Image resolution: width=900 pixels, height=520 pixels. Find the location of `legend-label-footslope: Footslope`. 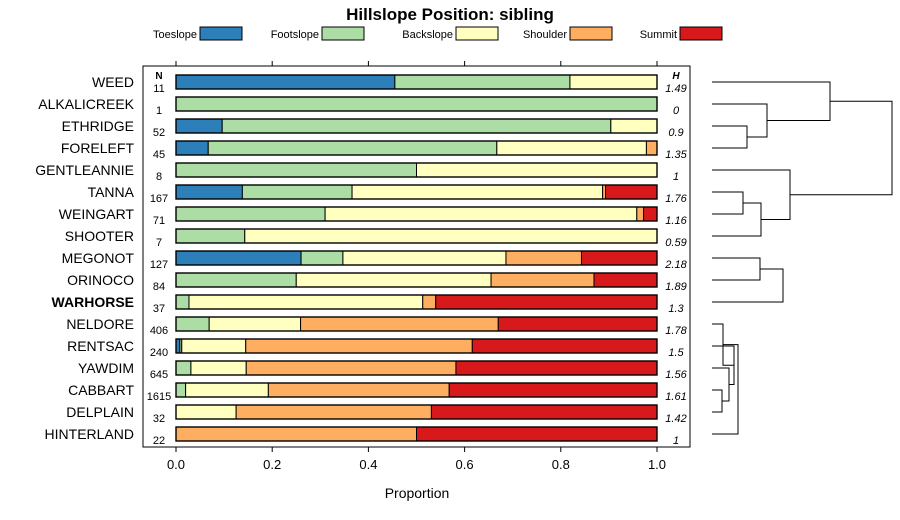

legend-label-footslope: Footslope is located at coordinates (295, 35).